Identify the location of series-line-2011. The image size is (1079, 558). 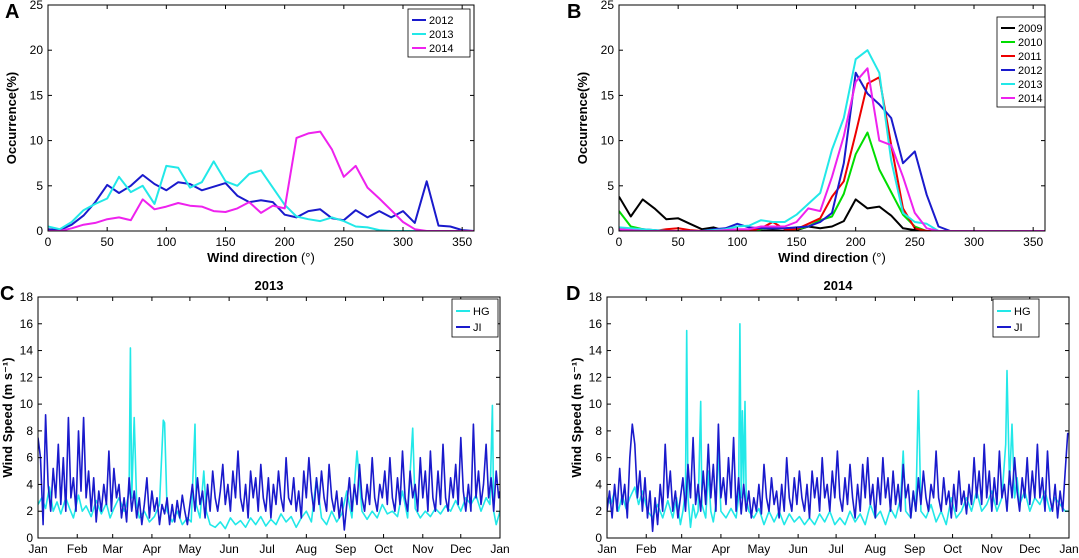
(832, 153).